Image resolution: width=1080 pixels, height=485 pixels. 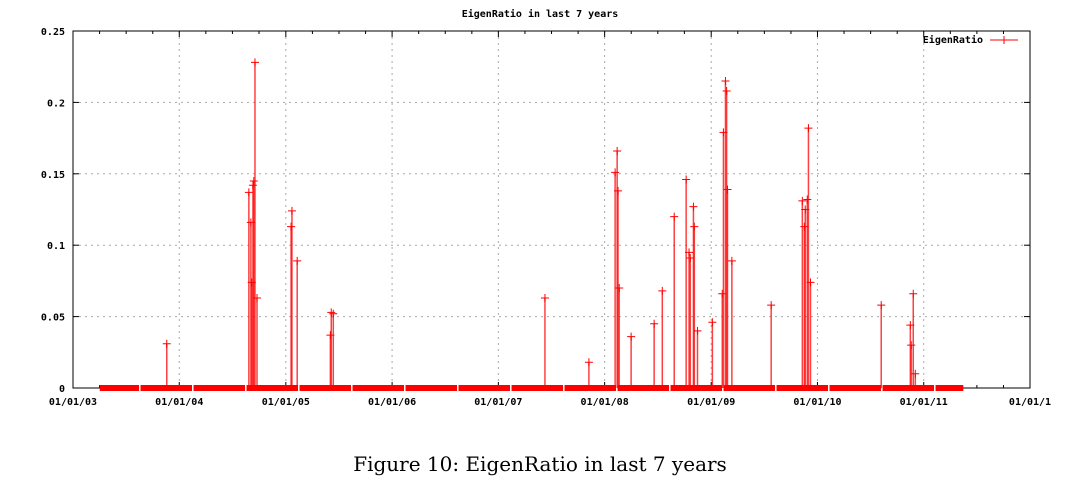 I want to click on legend-marker, so click(x=1004, y=40).